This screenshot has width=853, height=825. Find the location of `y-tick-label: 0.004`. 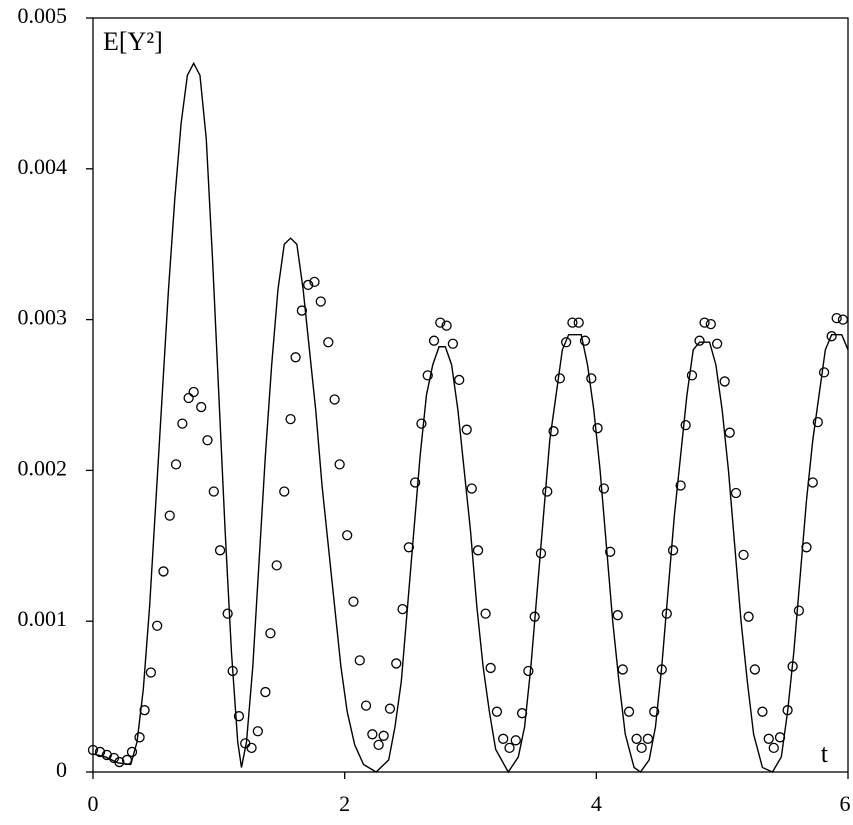

y-tick-label: 0.004 is located at coordinates (43, 166).